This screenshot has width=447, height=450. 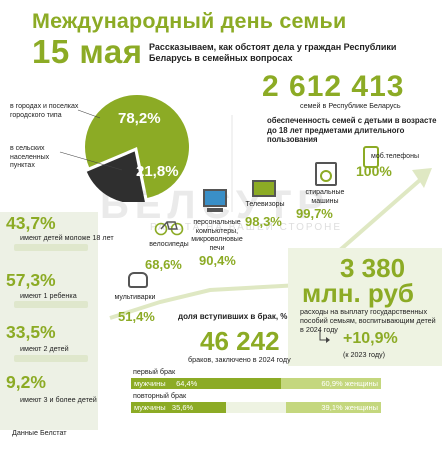 What do you see at coordinates (325, 197) in the screenshot?
I see `goods-label-washers: стиральные машины` at bounding box center [325, 197].